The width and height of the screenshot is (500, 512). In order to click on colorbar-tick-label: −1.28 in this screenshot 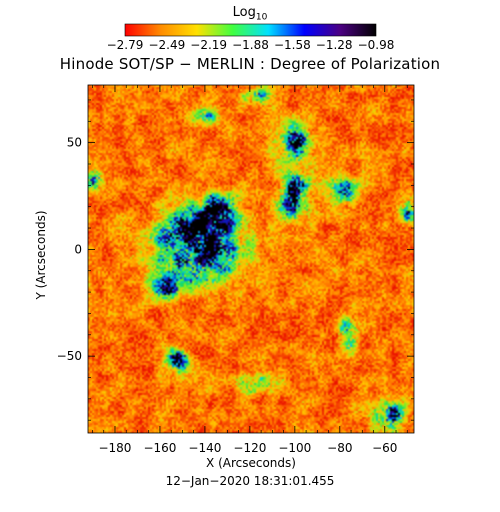, I will do `click(334, 45)`.